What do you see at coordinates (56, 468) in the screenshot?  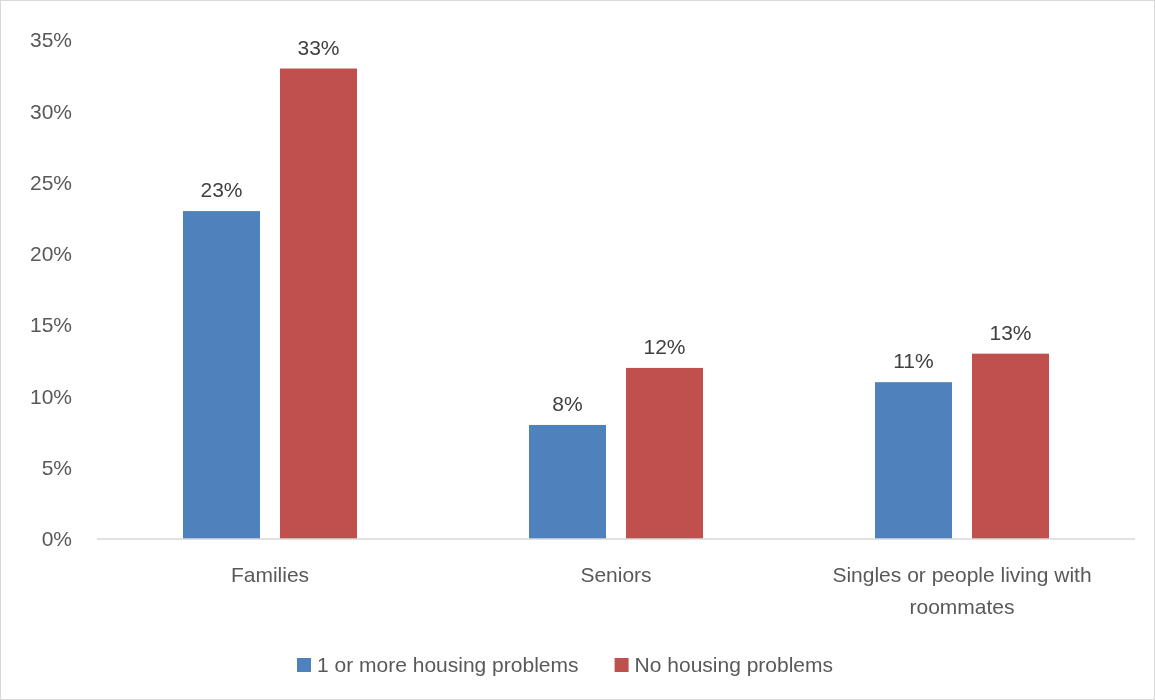 I see `y-tick-label: 5%` at bounding box center [56, 468].